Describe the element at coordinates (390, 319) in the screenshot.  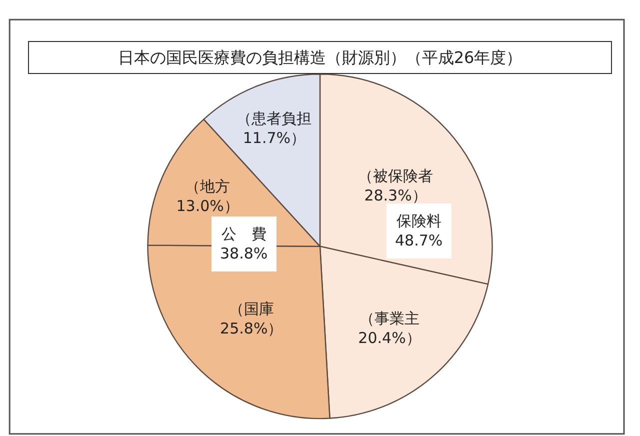
I see `slice-label: （事業主` at that location.